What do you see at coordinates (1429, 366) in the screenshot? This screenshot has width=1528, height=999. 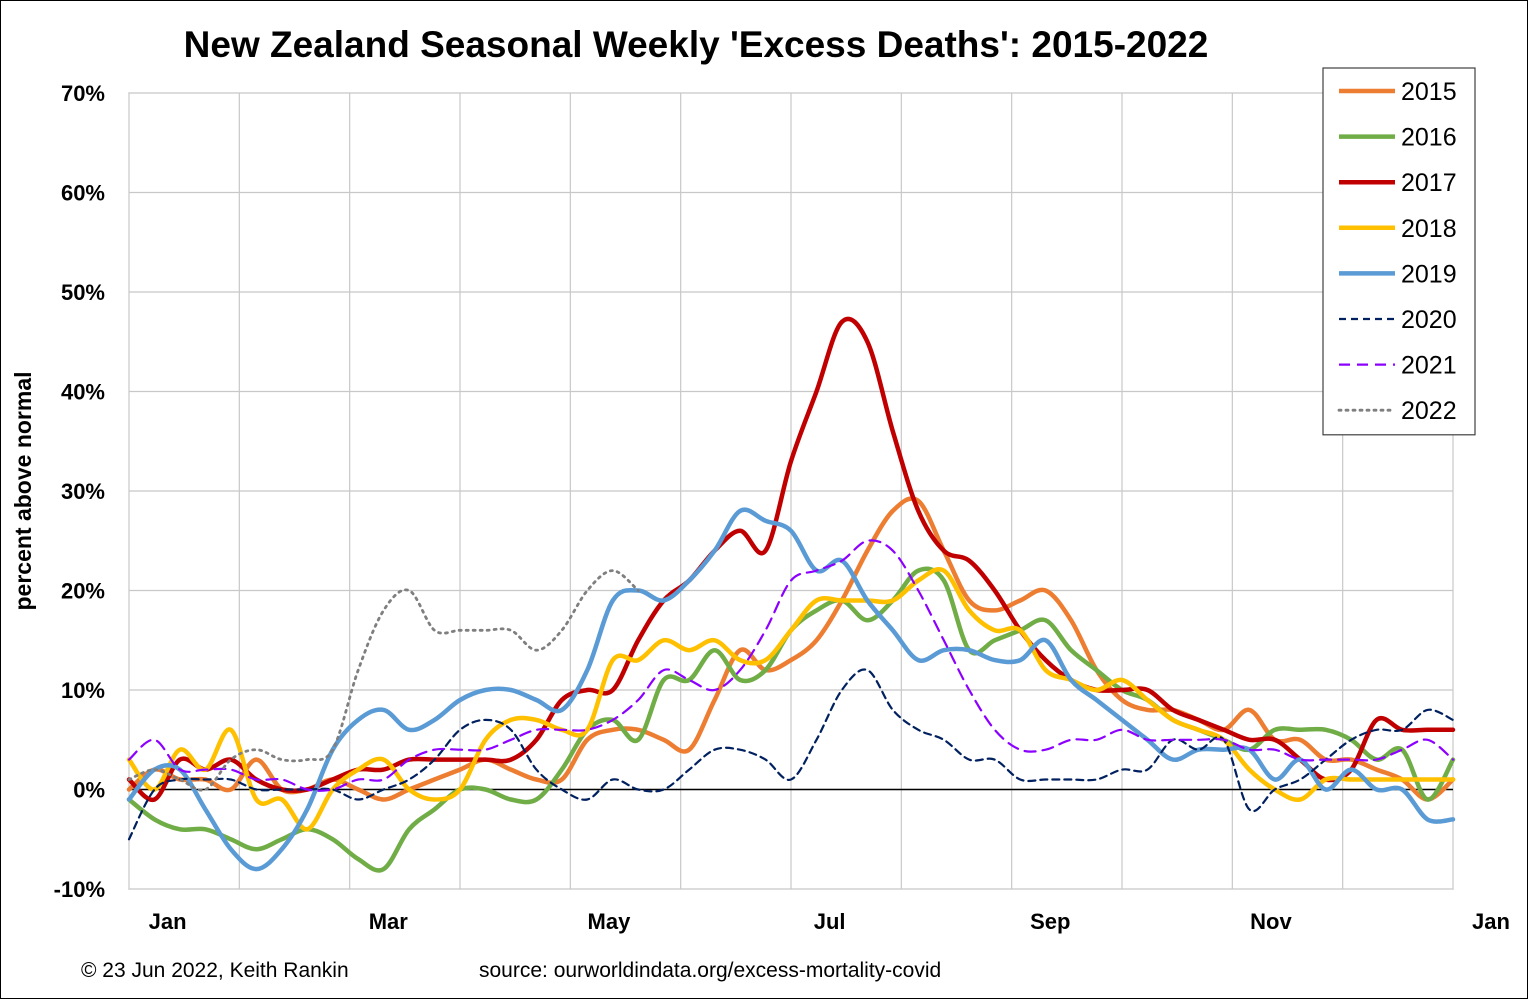 I see `legend-label-2021: 2021` at bounding box center [1429, 366].